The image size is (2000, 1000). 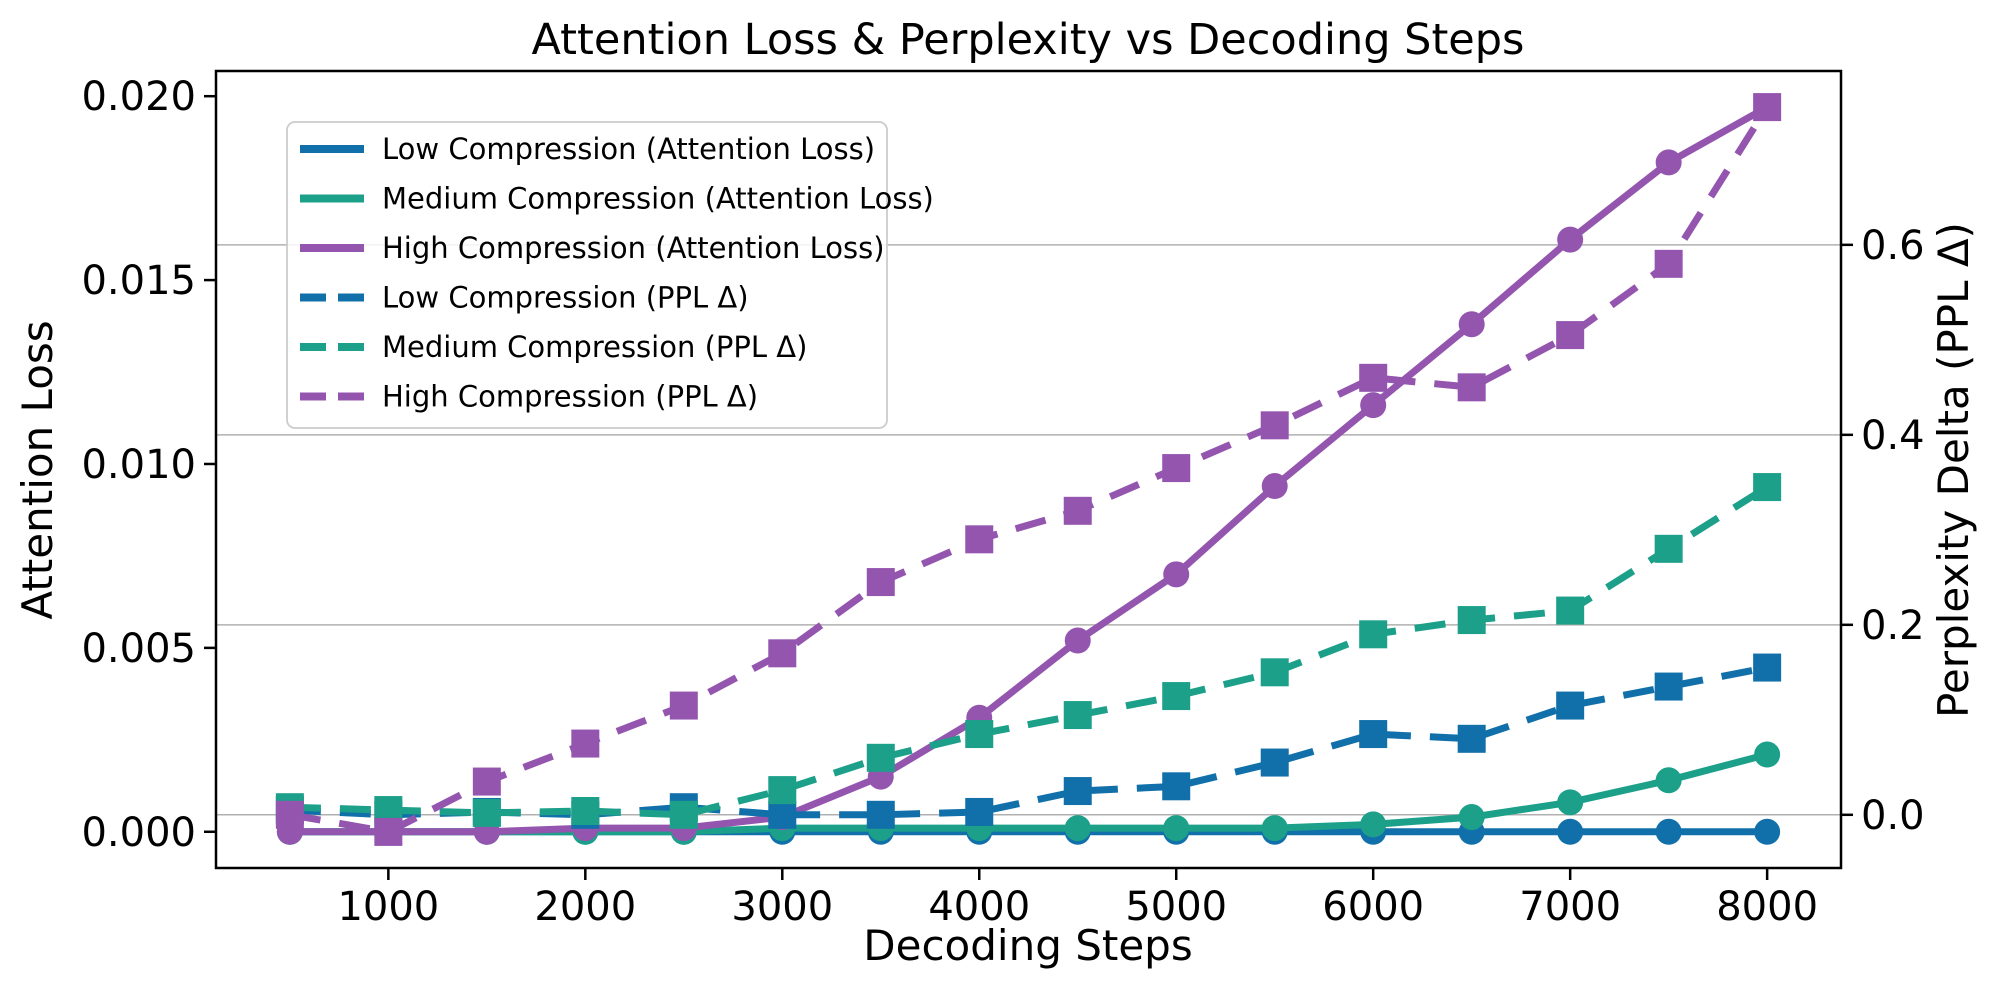 I want to click on legend-item-label: Medium Compression (Attention Loss), so click(x=658, y=199).